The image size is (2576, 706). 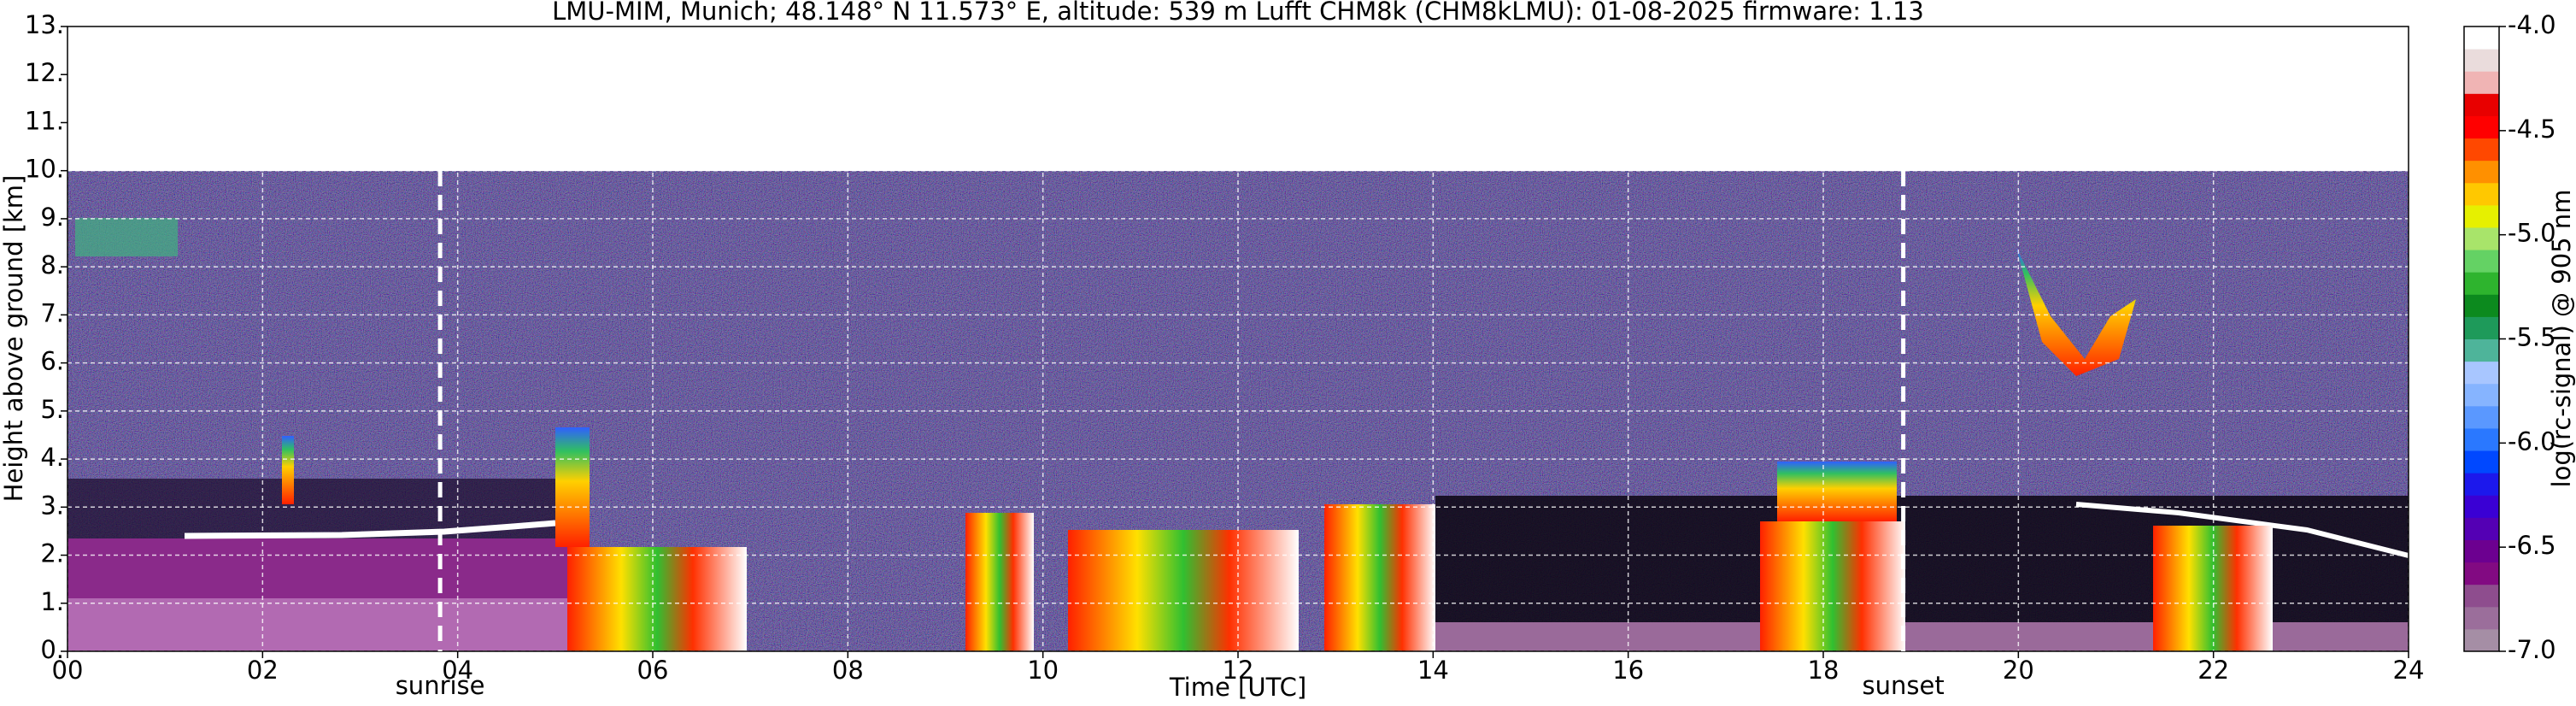 I want to click on y-tick-label: 5., so click(x=52, y=409).